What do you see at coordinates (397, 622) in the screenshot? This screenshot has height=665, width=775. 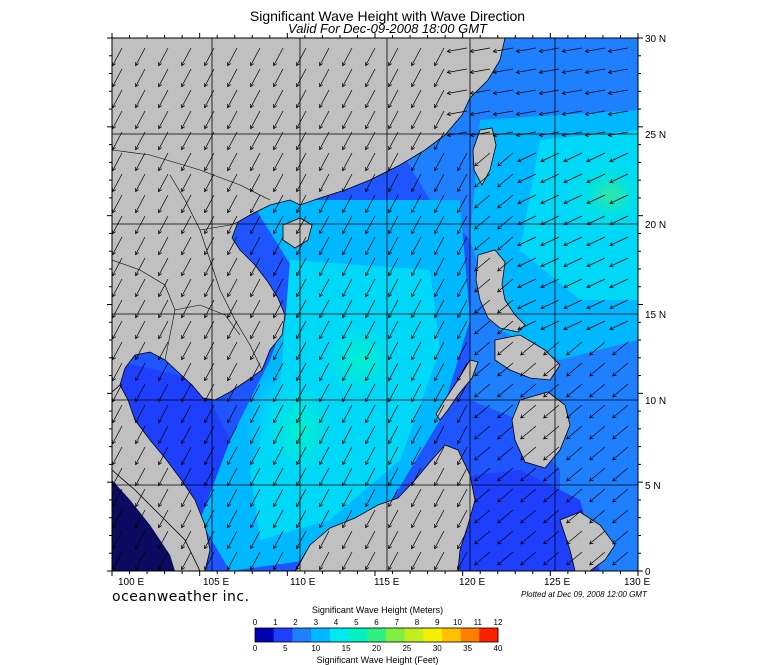 I see `colorbar-meter-tick: 7` at bounding box center [397, 622].